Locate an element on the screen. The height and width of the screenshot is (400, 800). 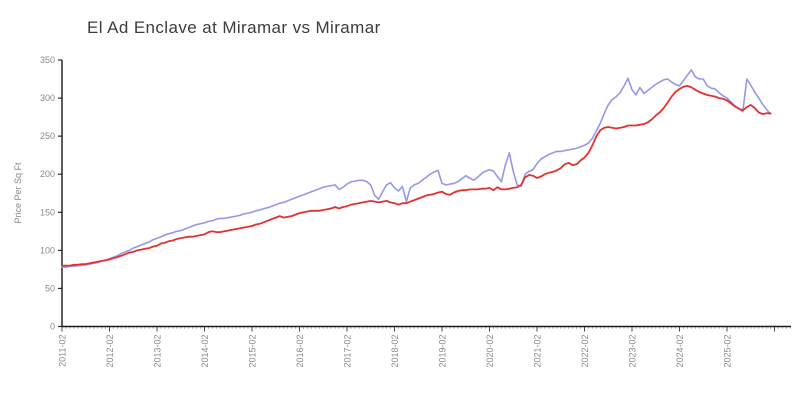
y-tick-label: 250 is located at coordinates (47, 136).